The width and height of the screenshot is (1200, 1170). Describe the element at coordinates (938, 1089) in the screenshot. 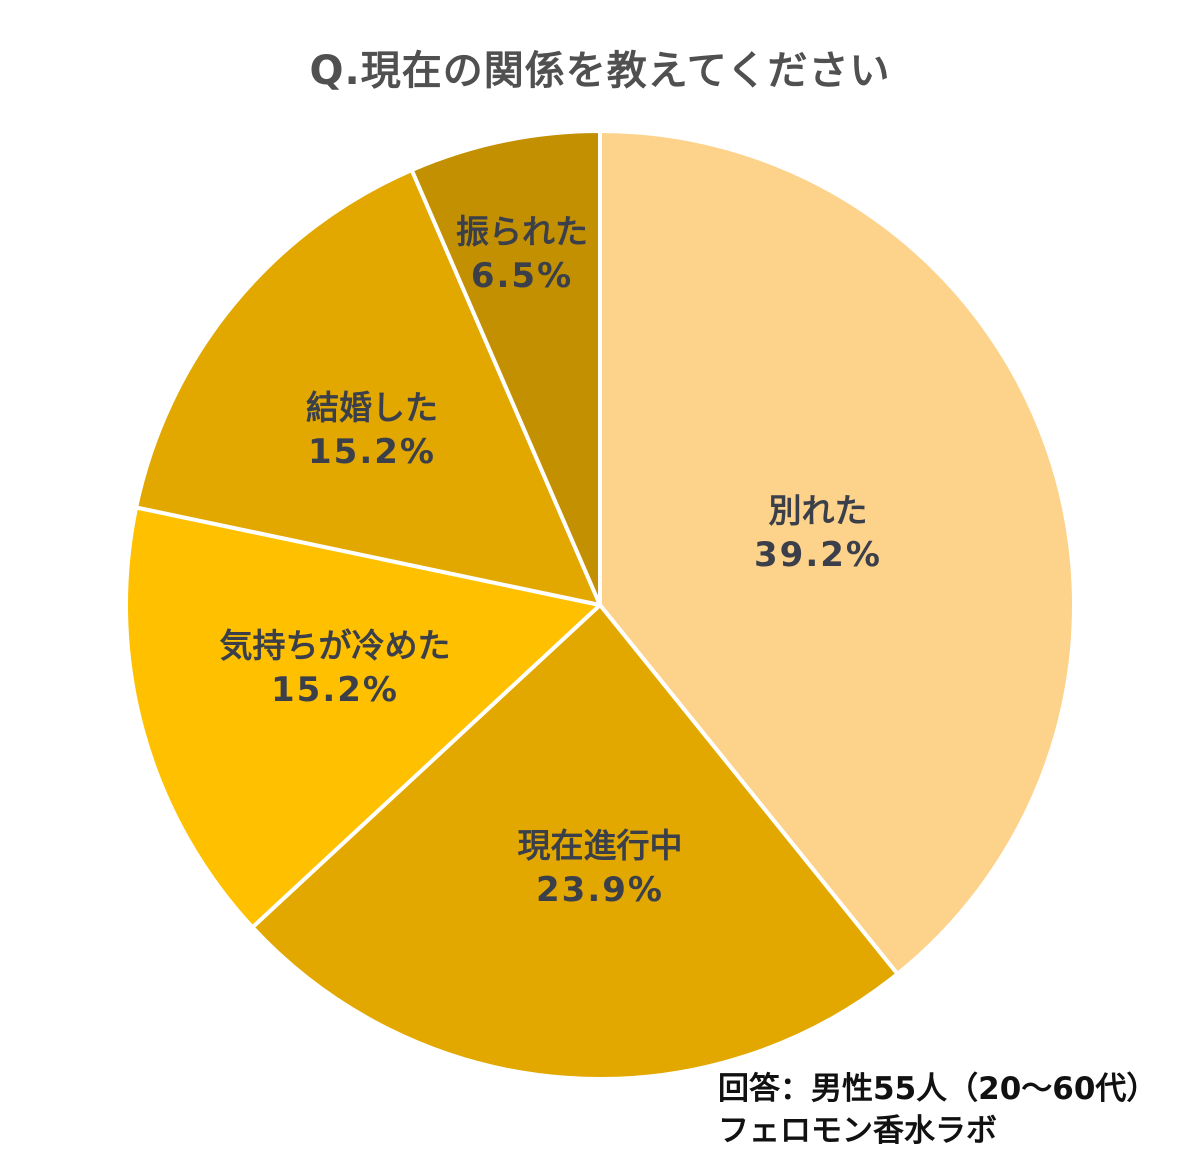

I see `respondents-note: 回答：男性55人（20〜60代）` at that location.